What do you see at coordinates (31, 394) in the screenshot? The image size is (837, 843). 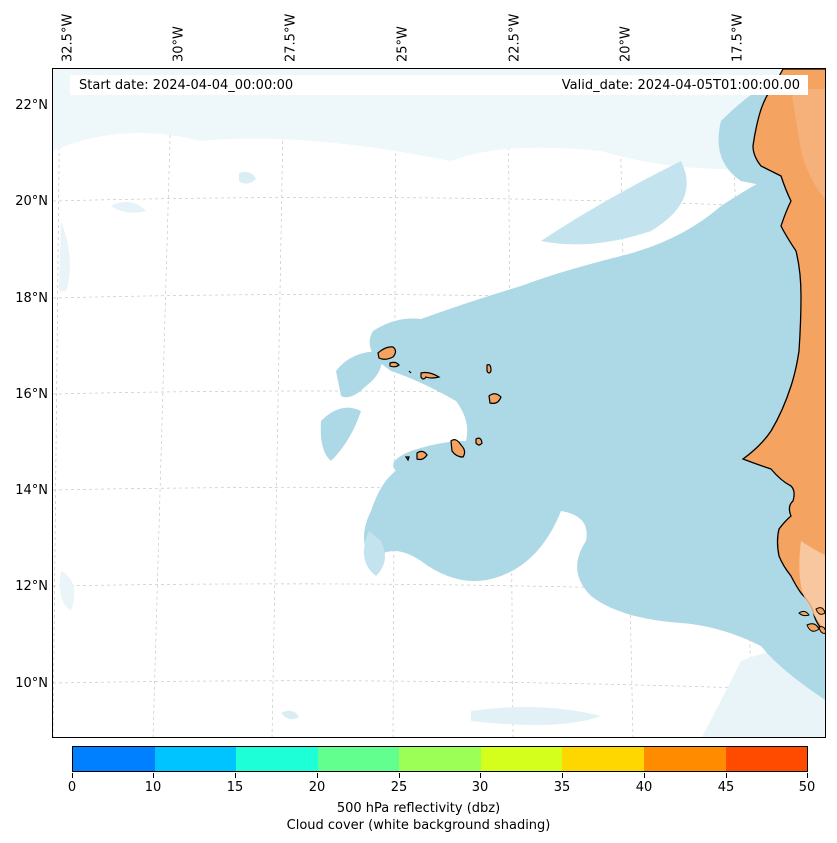 I see `lat-label-16n: 16°N` at bounding box center [31, 394].